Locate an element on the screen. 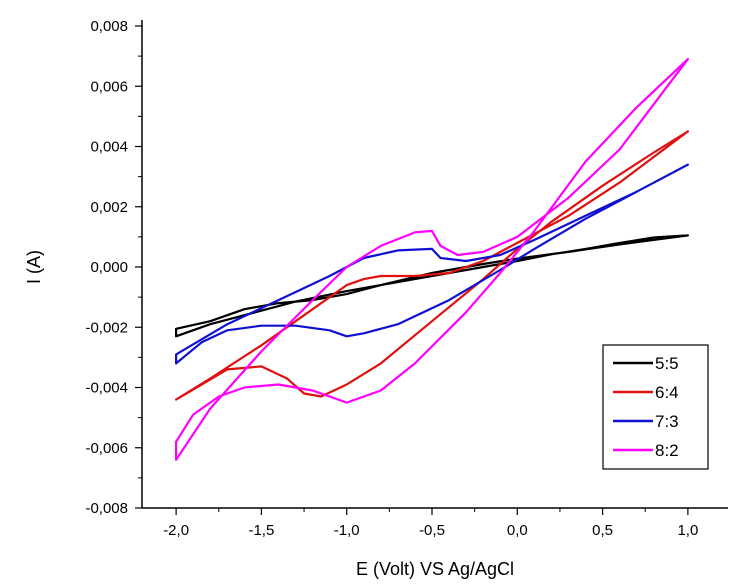  legend-label: 8:2 is located at coordinates (667, 450).